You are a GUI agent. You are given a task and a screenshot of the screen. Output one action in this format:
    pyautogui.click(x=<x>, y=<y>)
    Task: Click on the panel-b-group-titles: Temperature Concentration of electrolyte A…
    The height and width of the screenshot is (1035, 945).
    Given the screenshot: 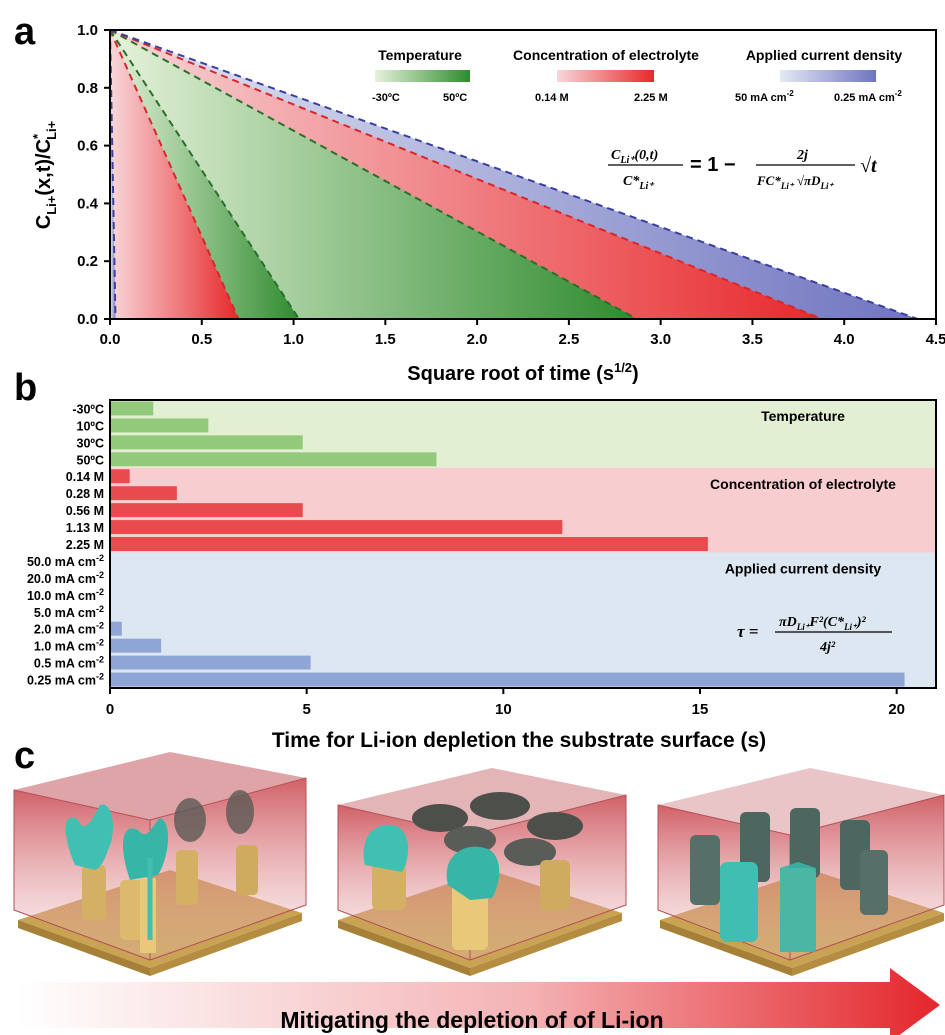 What is the action you would take?
    pyautogui.click(x=803, y=492)
    